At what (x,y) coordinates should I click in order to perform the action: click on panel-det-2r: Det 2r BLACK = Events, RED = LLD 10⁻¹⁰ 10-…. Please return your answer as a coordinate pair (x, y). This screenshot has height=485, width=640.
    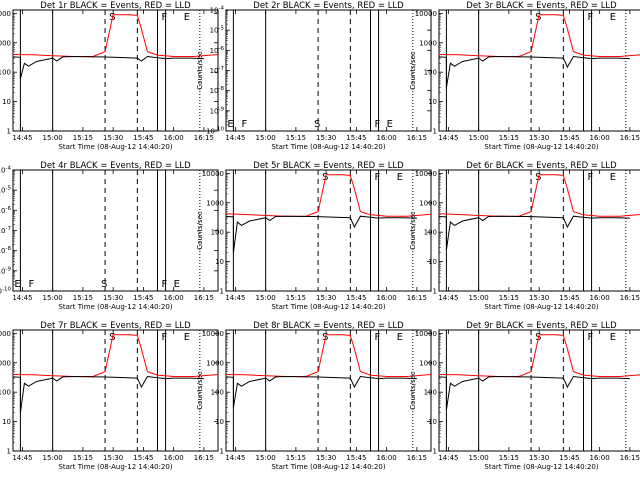
    Looking at the image, I should click on (314, 76).